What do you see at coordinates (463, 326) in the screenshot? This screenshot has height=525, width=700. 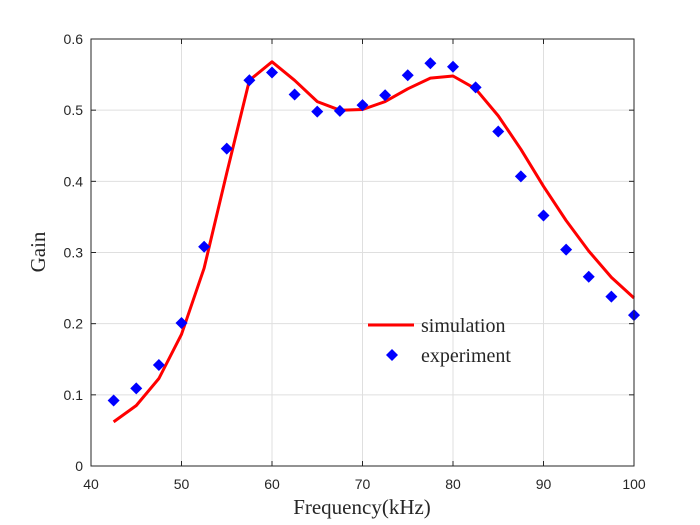 I see `legend-label-simulation: simulation` at bounding box center [463, 326].